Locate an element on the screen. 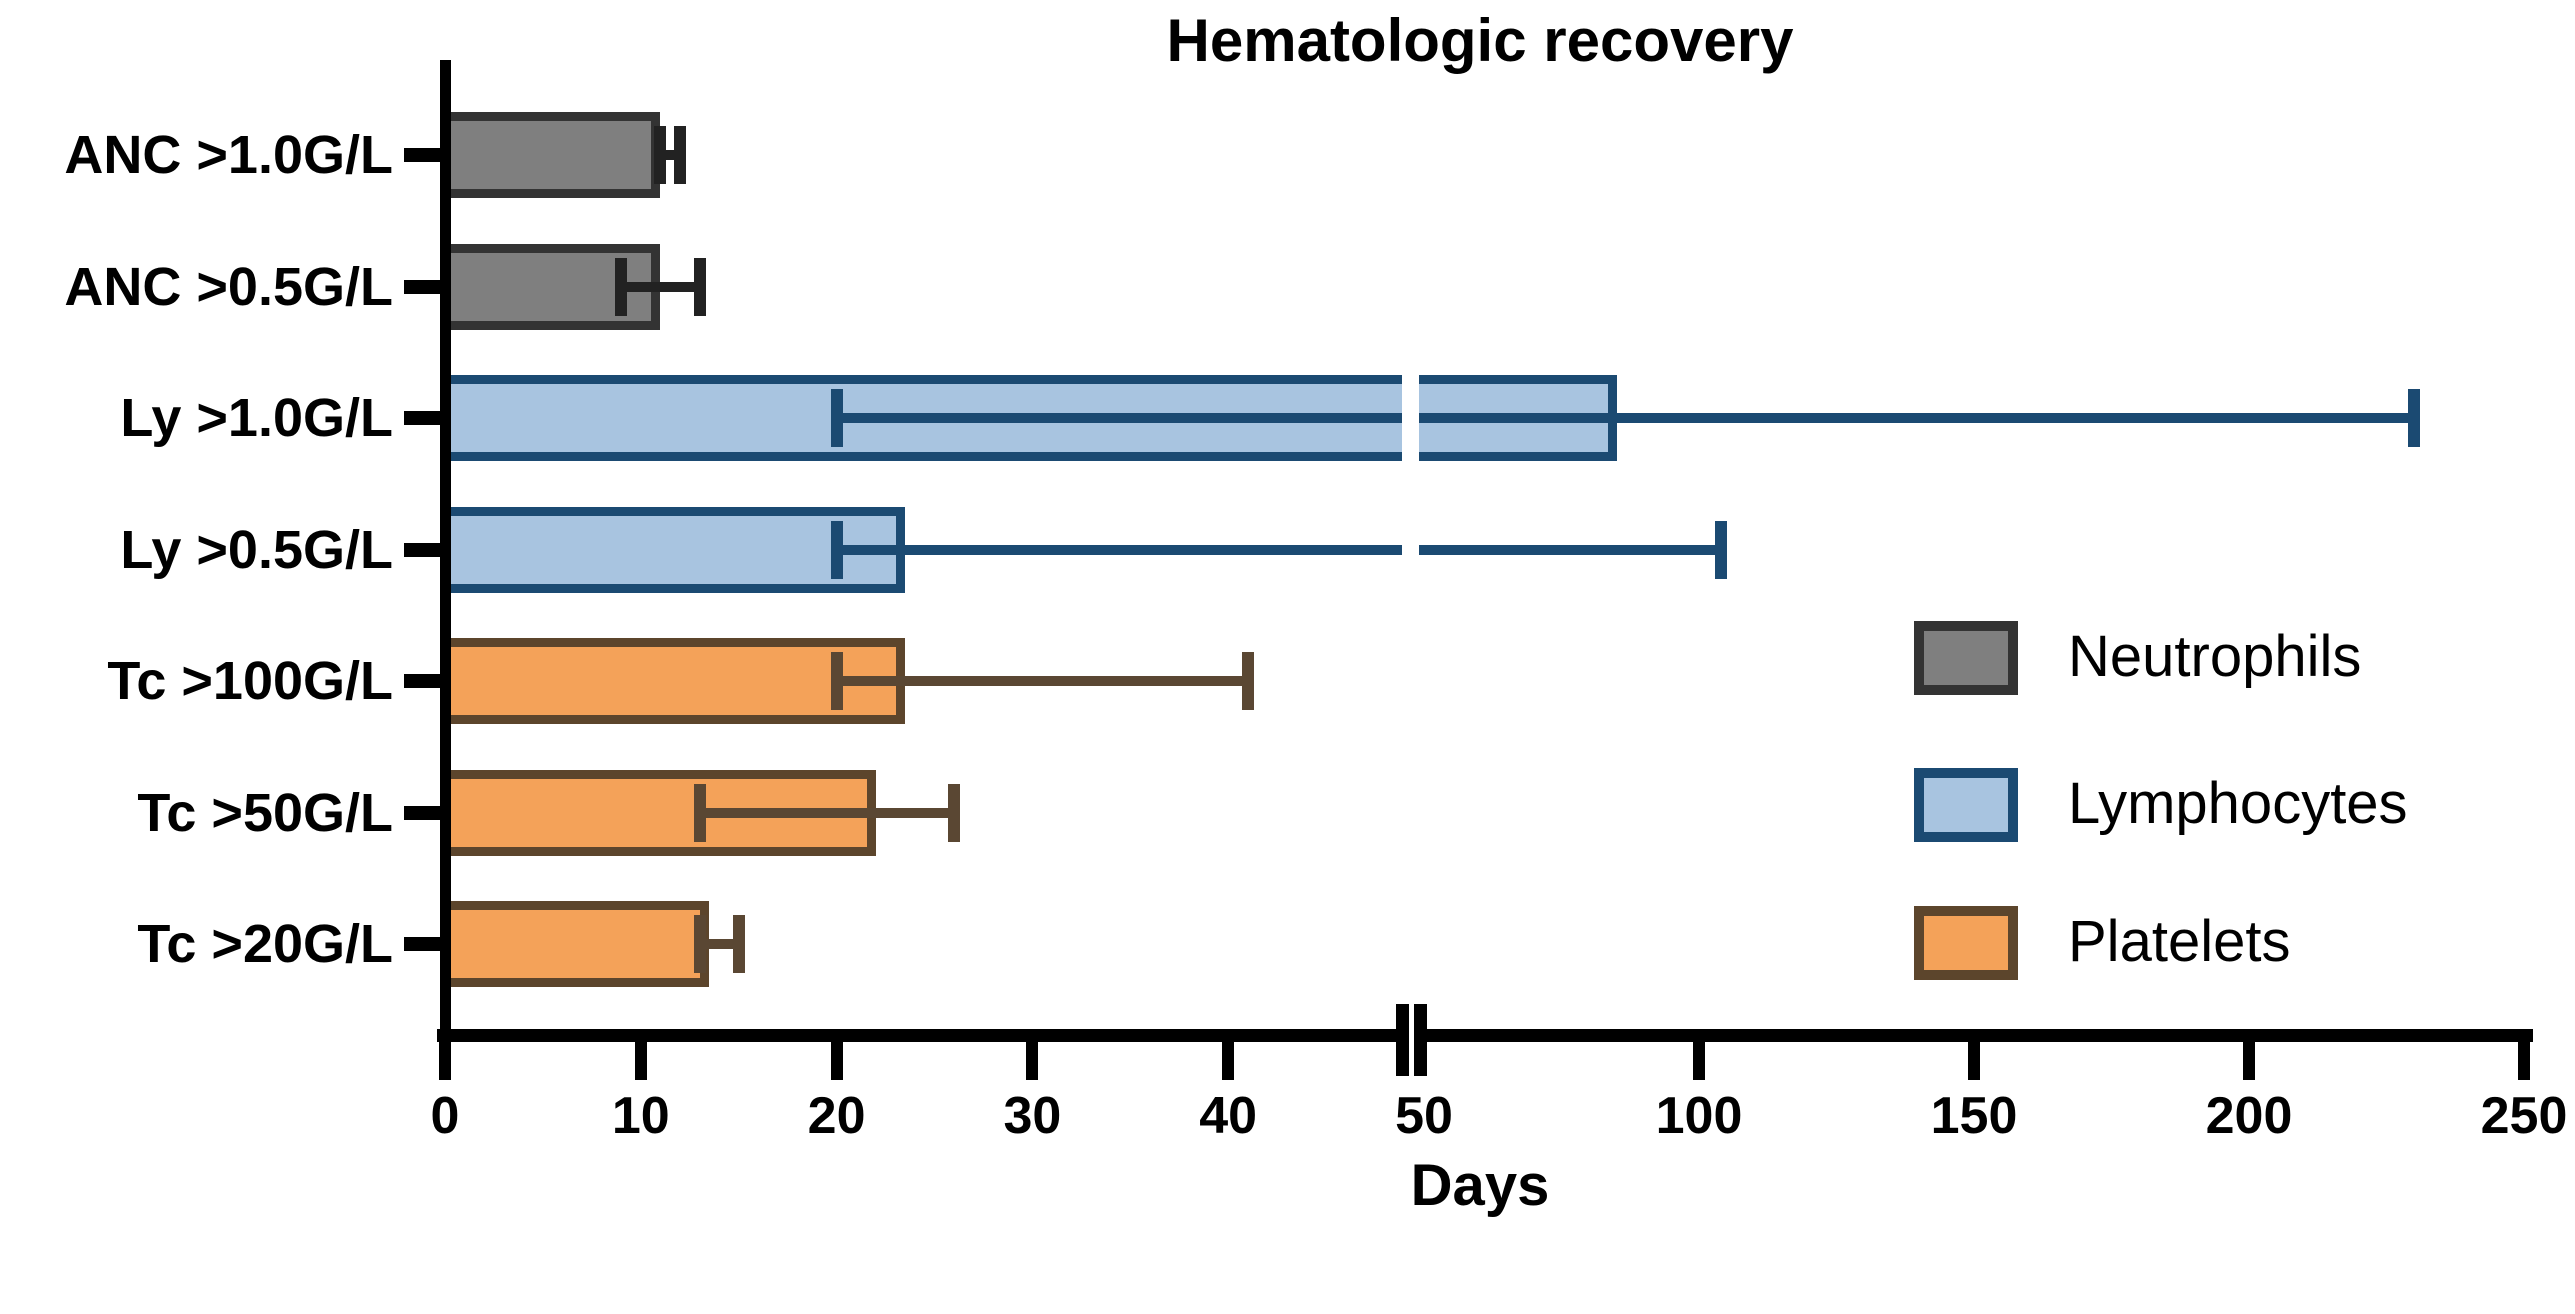 Image resolution: width=2575 pixels, height=1314 pixels. y-axis-category-label: Tc >50G/L is located at coordinates (265, 812).